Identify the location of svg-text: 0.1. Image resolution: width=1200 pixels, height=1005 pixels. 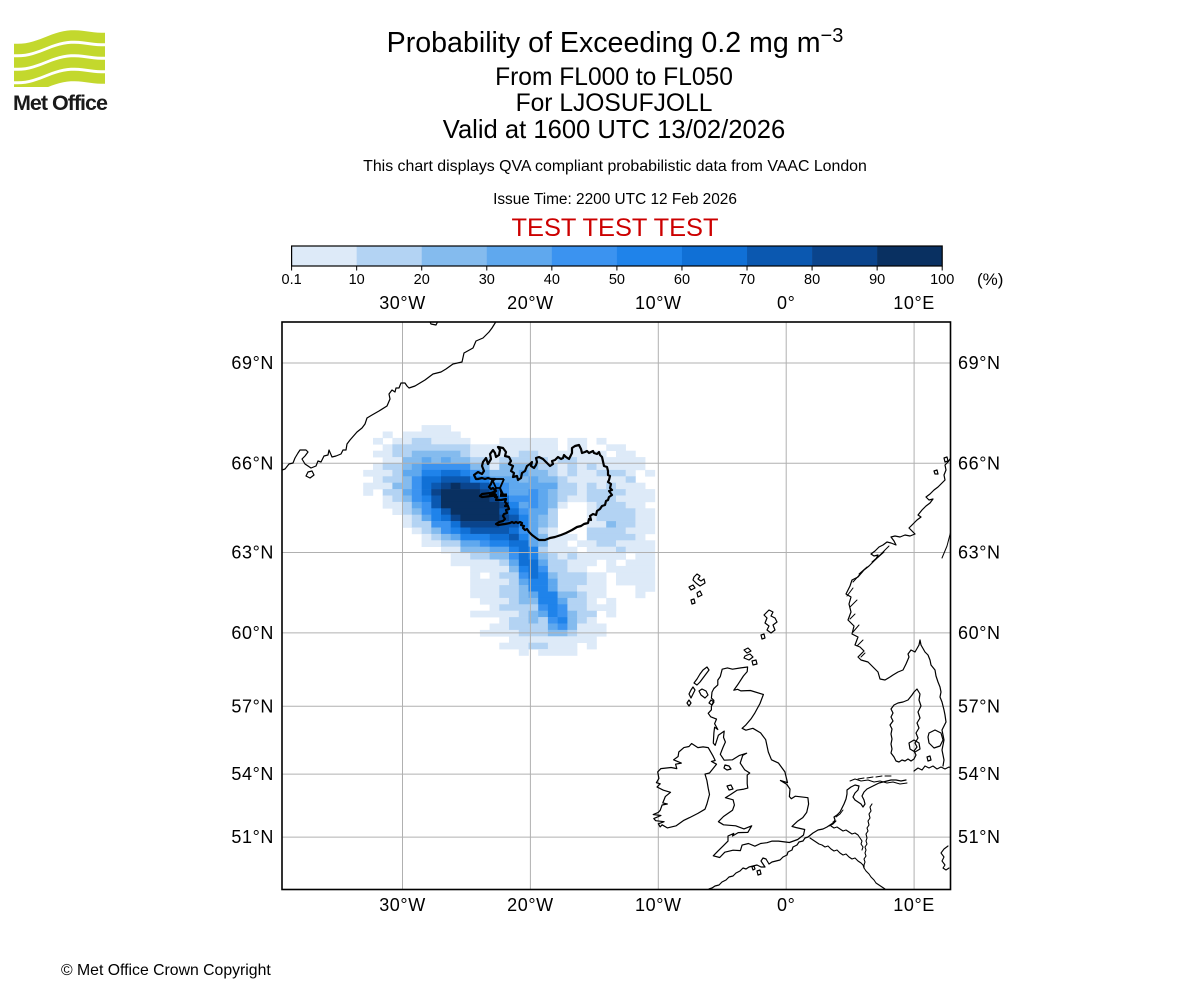
(292, 280).